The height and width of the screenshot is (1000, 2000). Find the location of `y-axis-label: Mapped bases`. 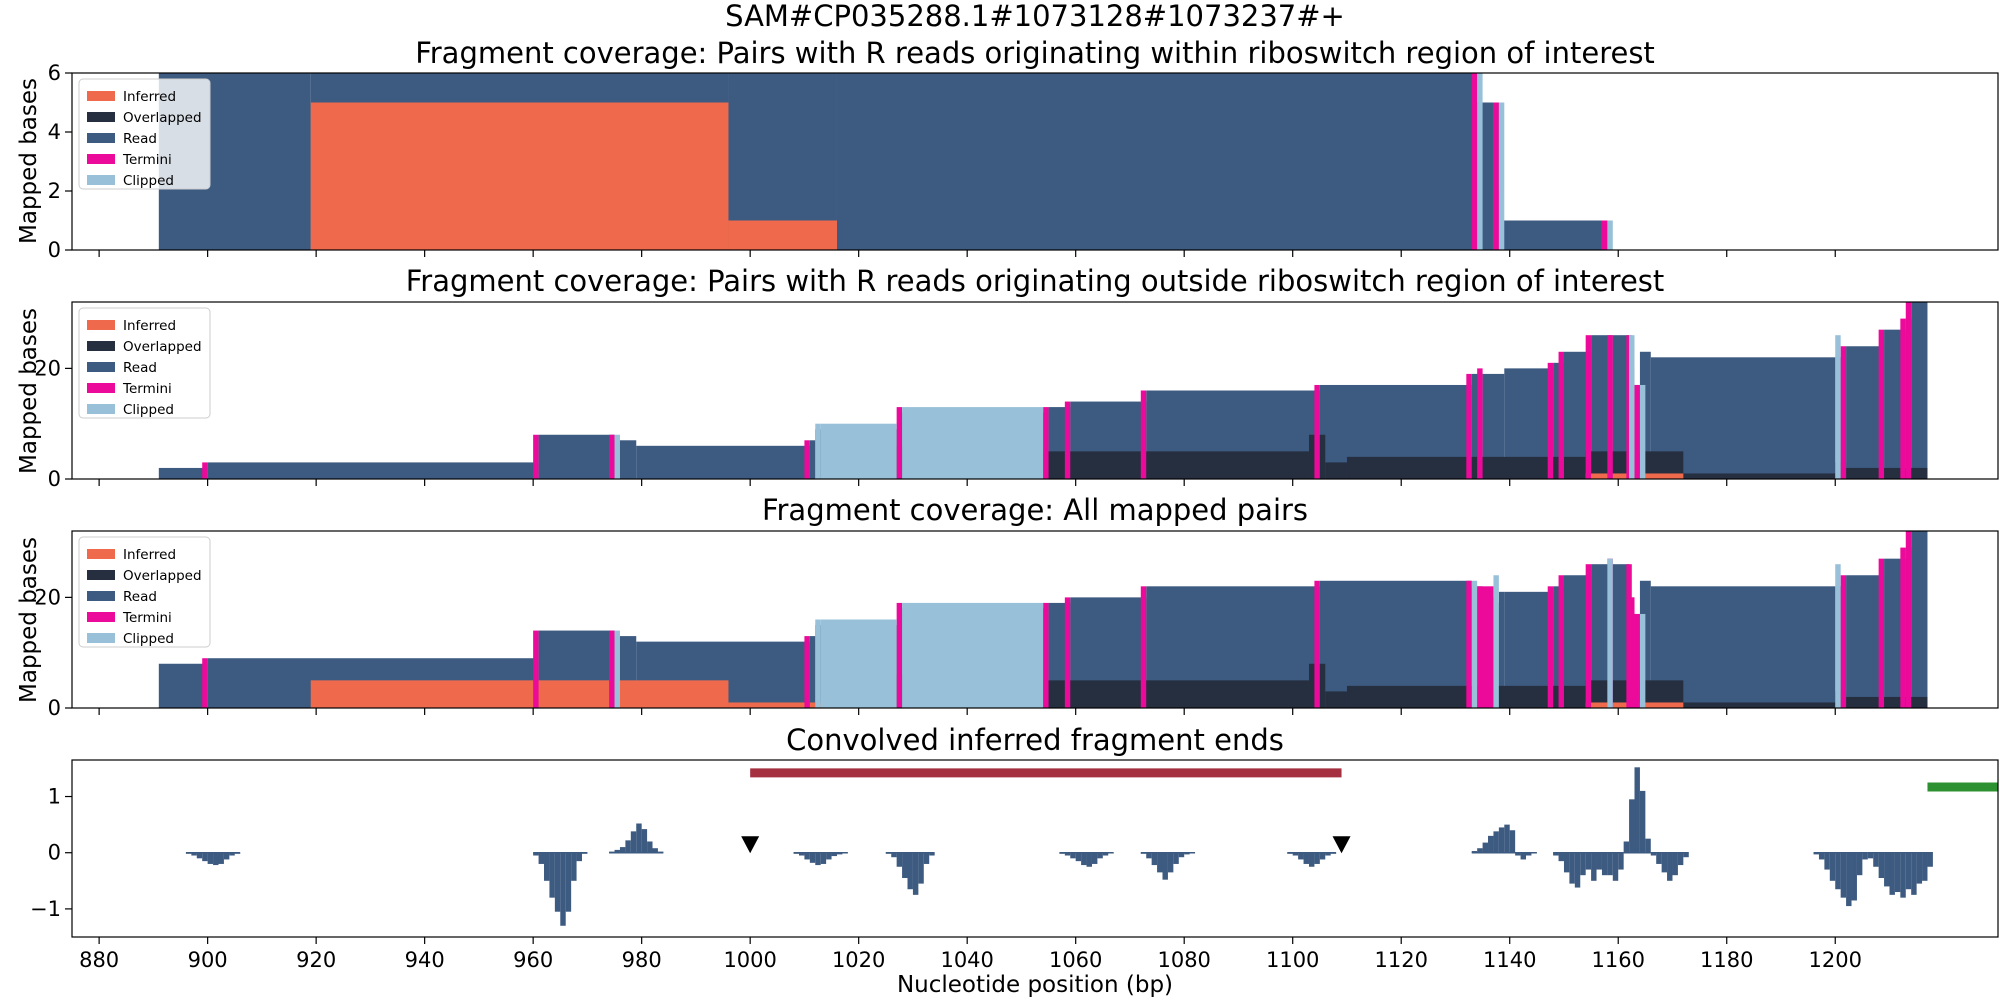

y-axis-label: Mapped bases is located at coordinates (29, 620).